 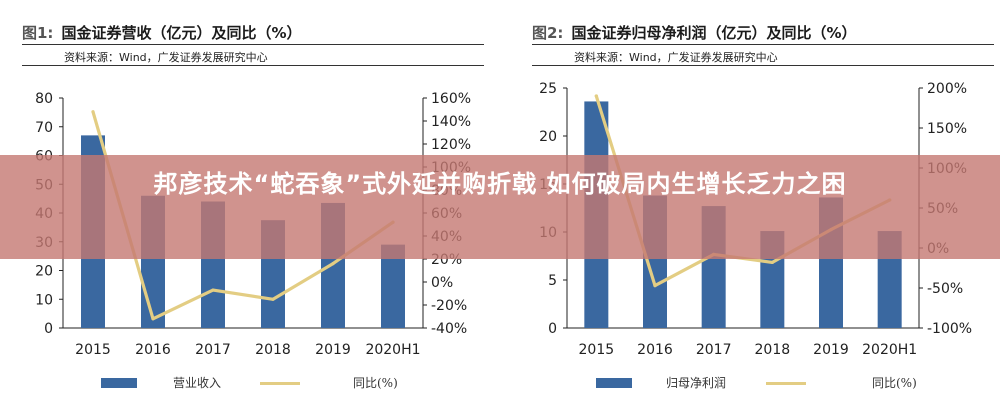 I want to click on chart-legend: 营业收入 同比(%), so click(x=245, y=383).